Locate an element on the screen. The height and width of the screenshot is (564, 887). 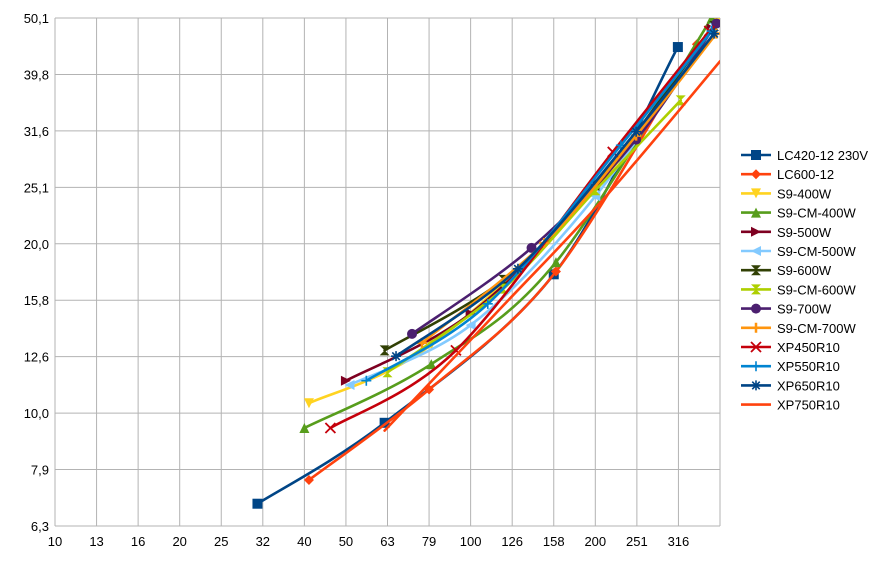
x-tick-label: 63 is located at coordinates (387, 541).